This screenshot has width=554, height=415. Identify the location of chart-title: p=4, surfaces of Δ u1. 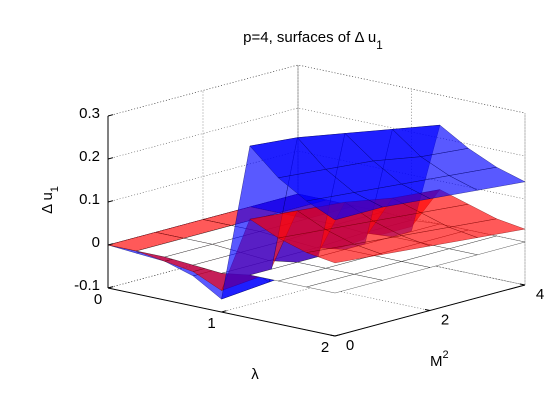
(313, 40).